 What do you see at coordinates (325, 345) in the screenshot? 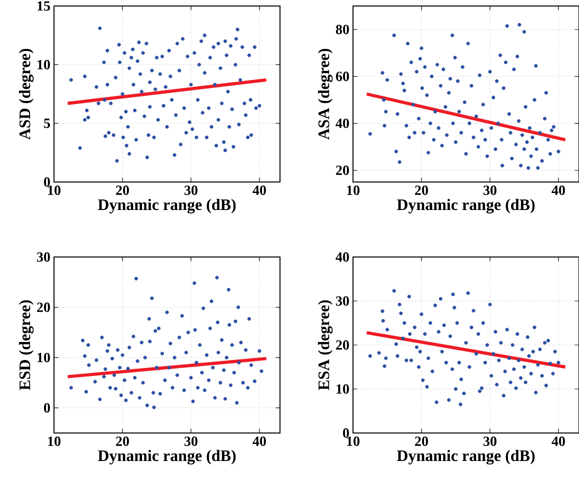
I see `y-axis-title: ESA (degree)` at bounding box center [325, 345].